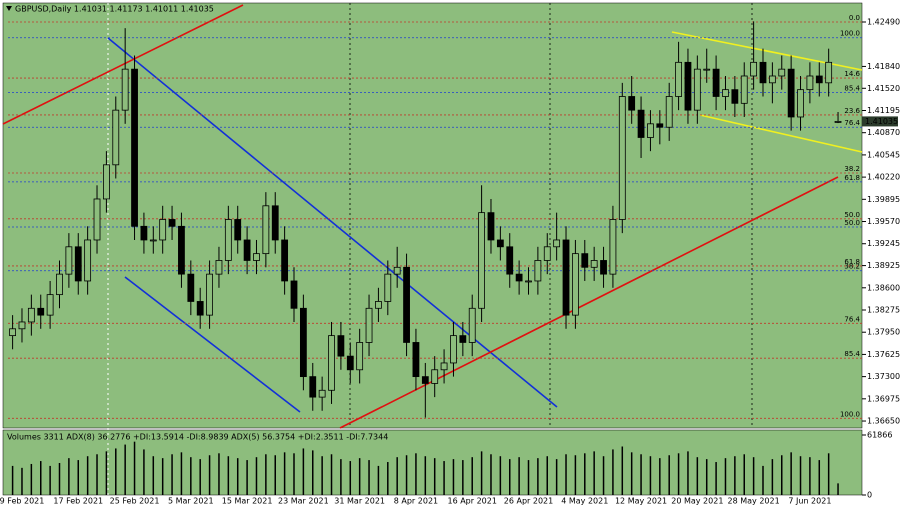  I want to click on y-tick-label: 1.38275, so click(883, 310).